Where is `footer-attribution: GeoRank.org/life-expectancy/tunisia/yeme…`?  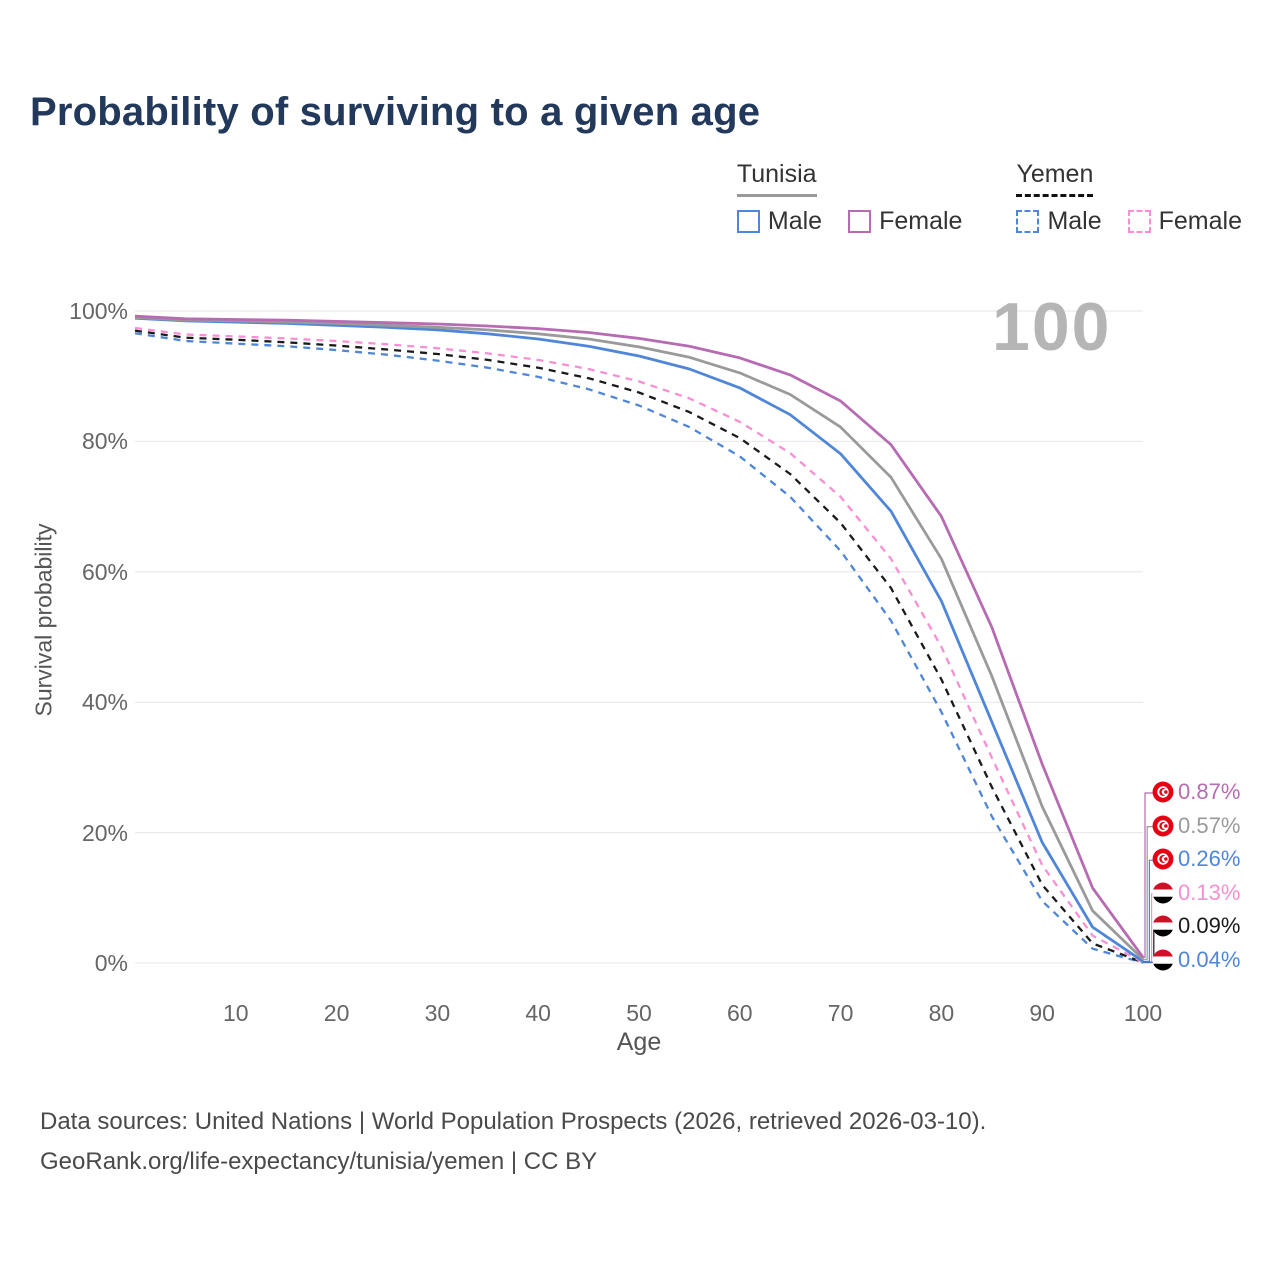 footer-attribution: GeoRank.org/life-expectancy/tunisia/yeme… is located at coordinates (319, 1161).